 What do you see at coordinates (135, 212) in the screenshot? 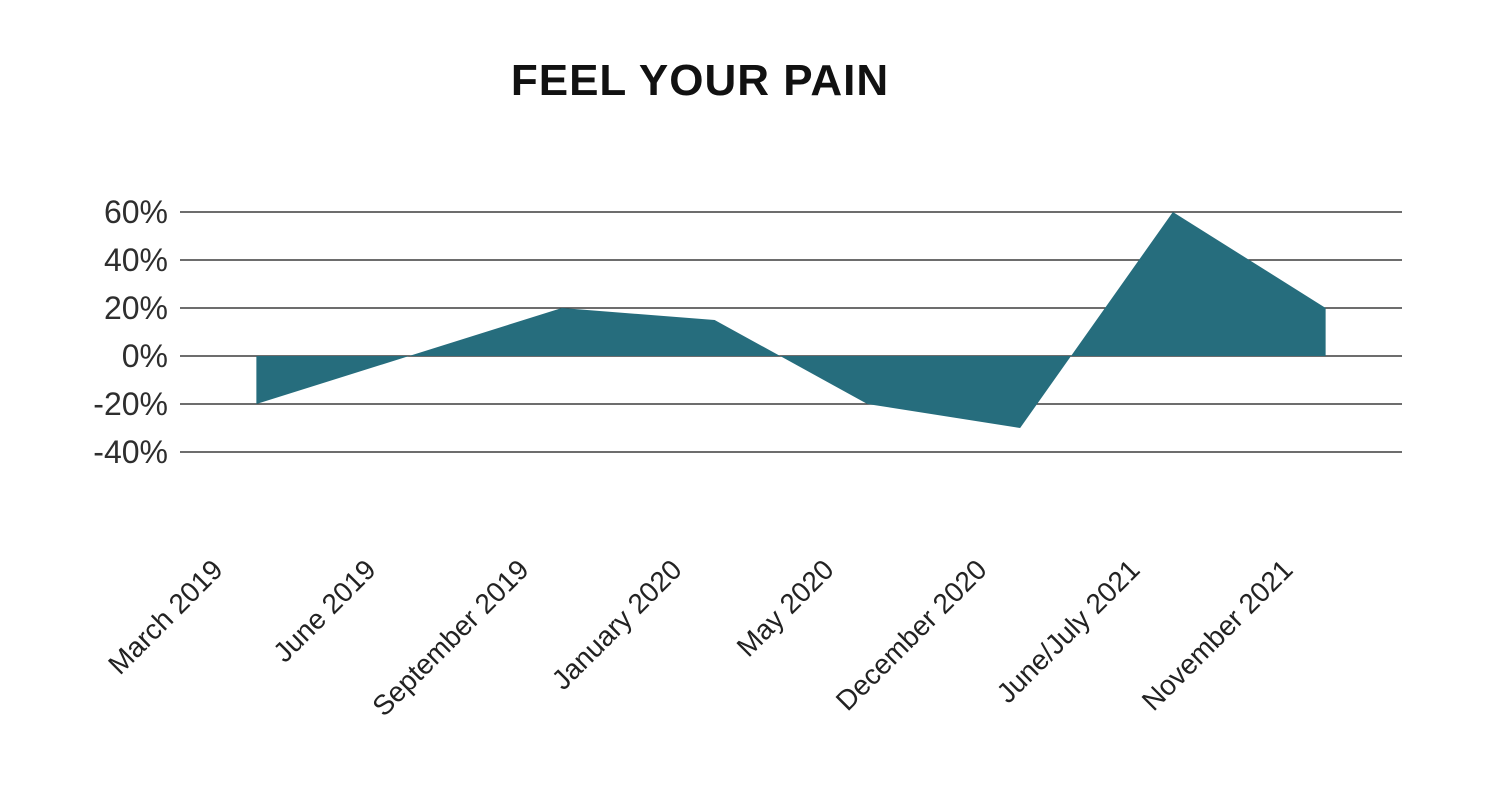
I see `y-axis-tick-label: 60%` at bounding box center [135, 212].